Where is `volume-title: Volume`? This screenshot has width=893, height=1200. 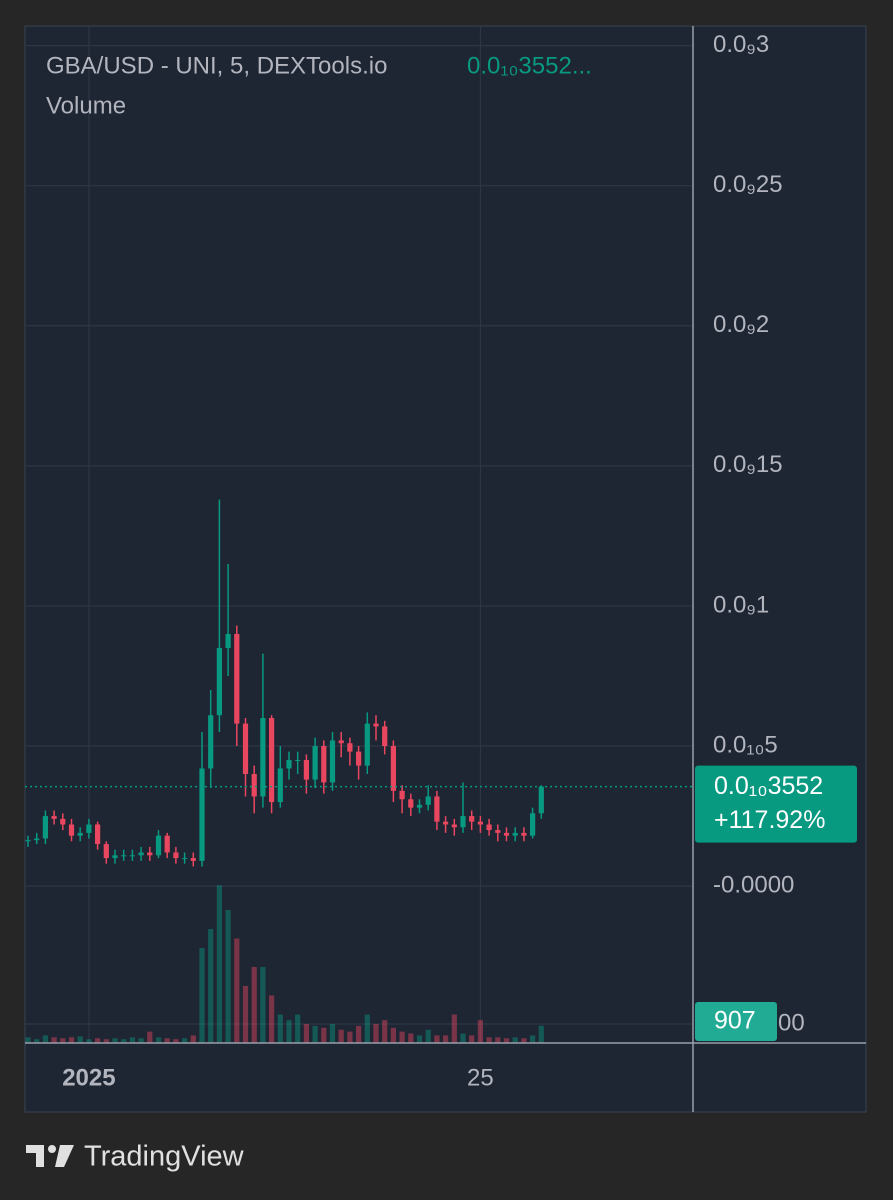
volume-title: Volume is located at coordinates (86, 105).